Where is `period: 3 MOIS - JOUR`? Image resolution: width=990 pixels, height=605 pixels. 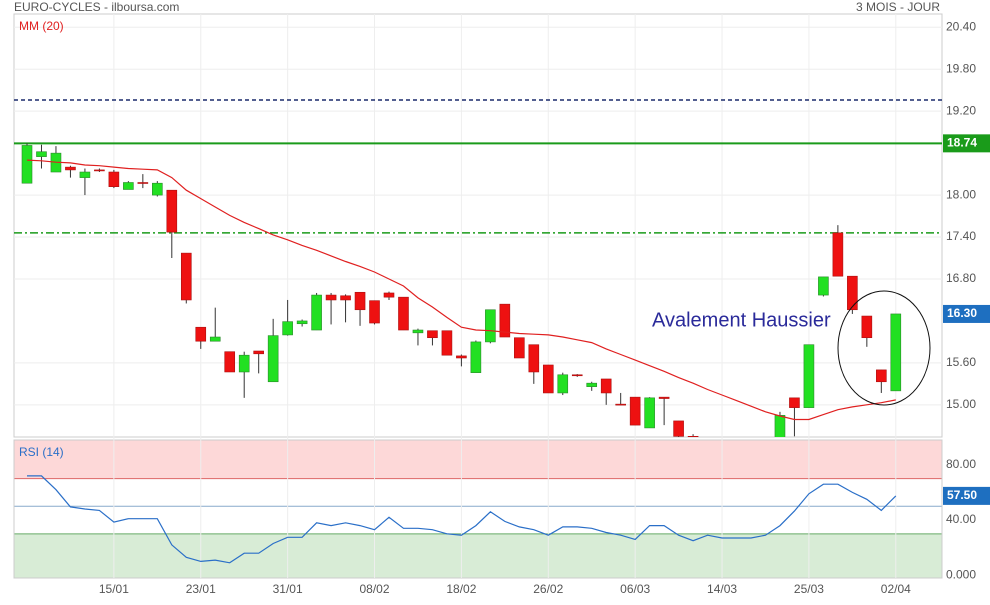
period: 3 MOIS - JOUR is located at coordinates (898, 7).